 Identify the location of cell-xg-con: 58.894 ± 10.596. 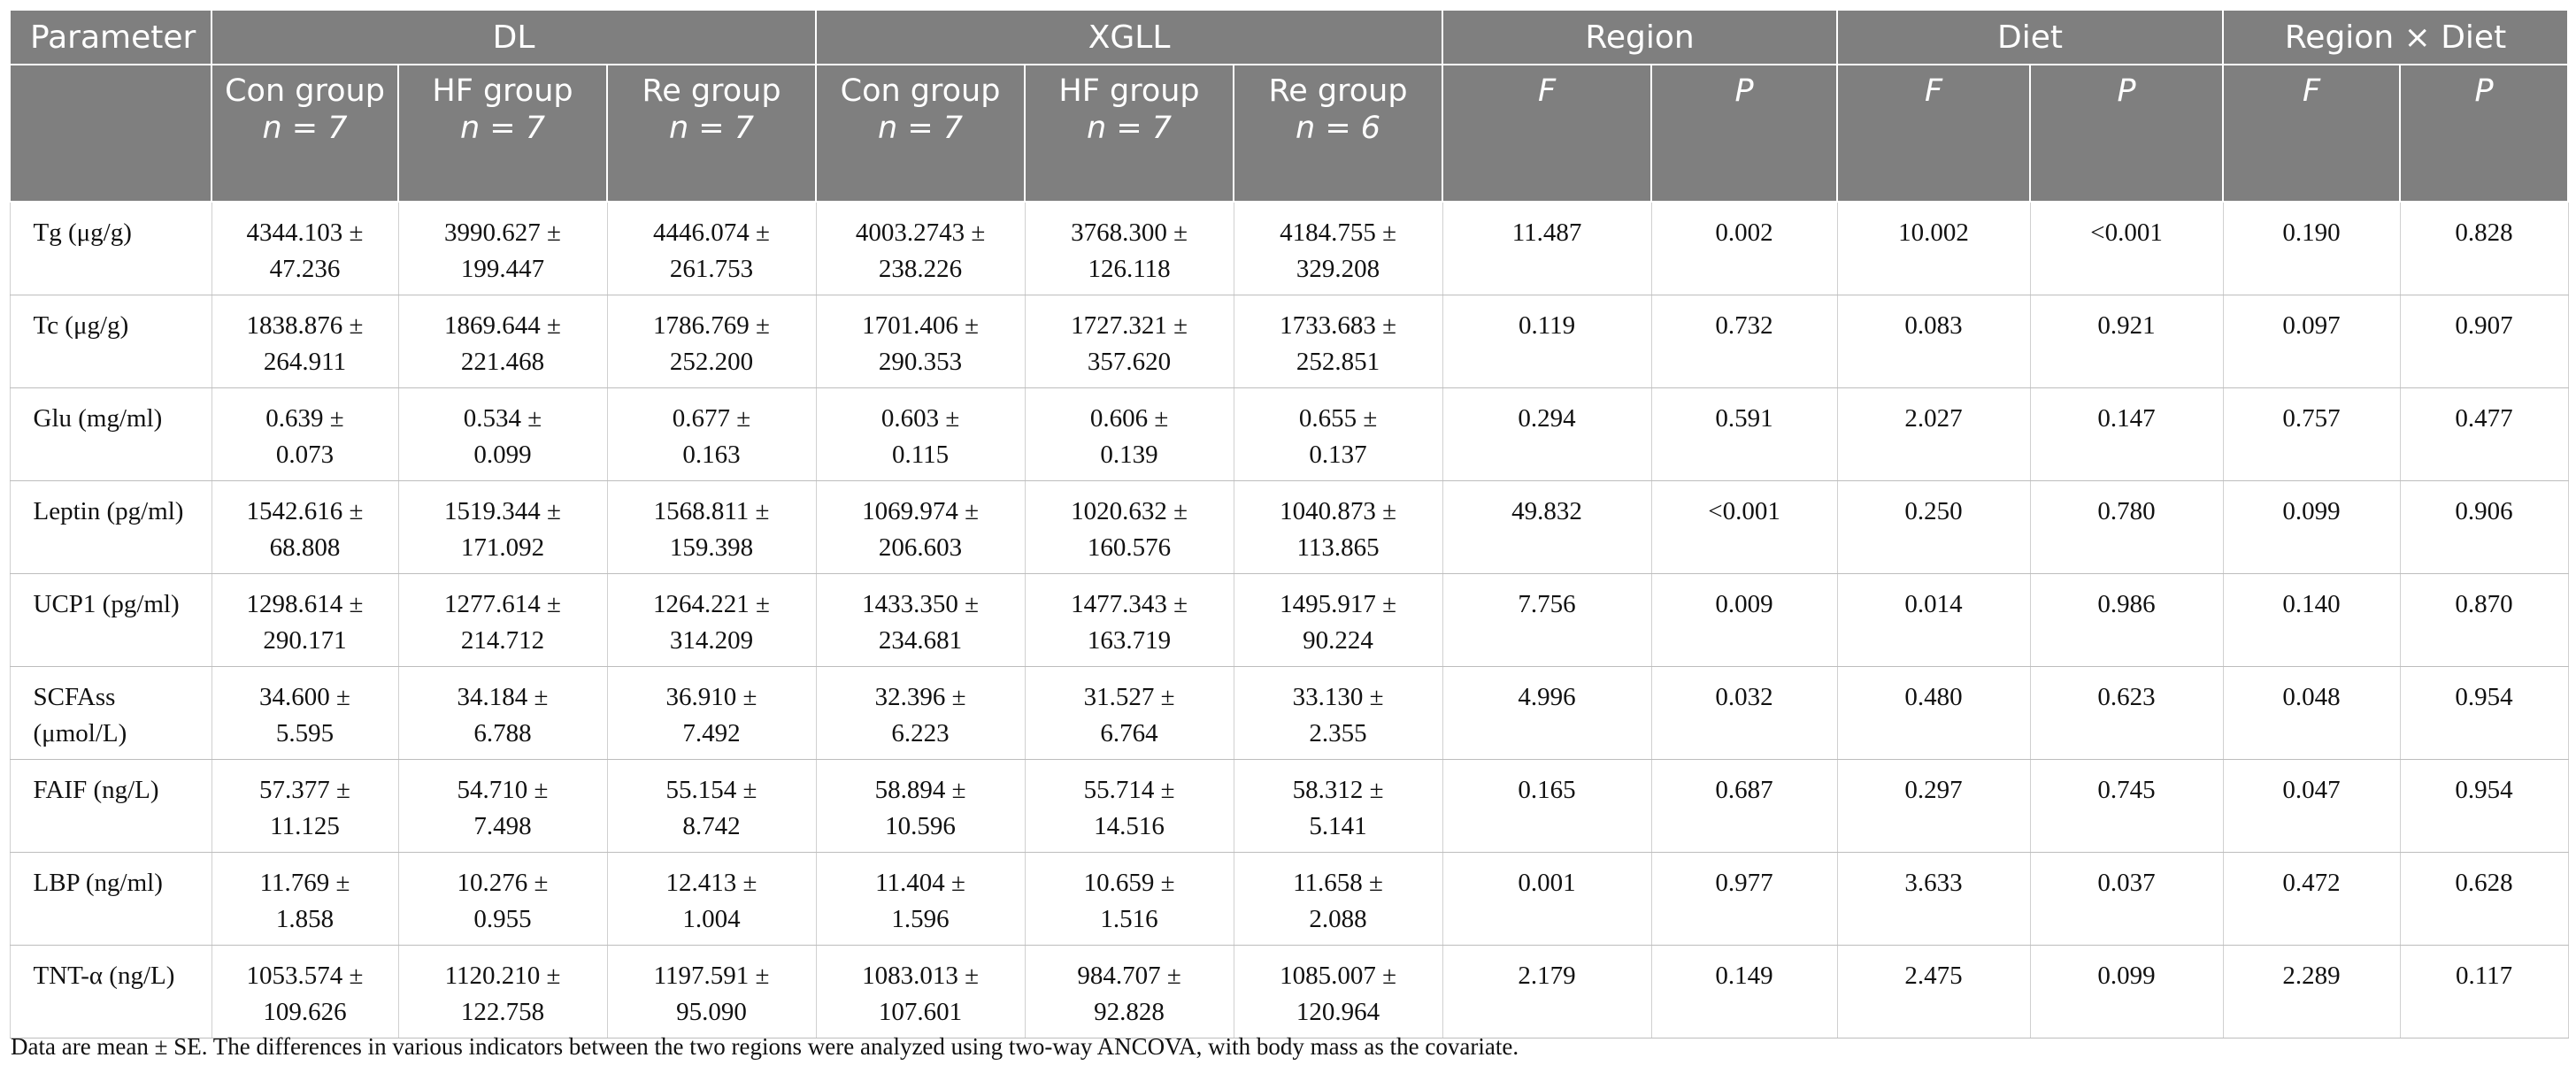
(921, 806).